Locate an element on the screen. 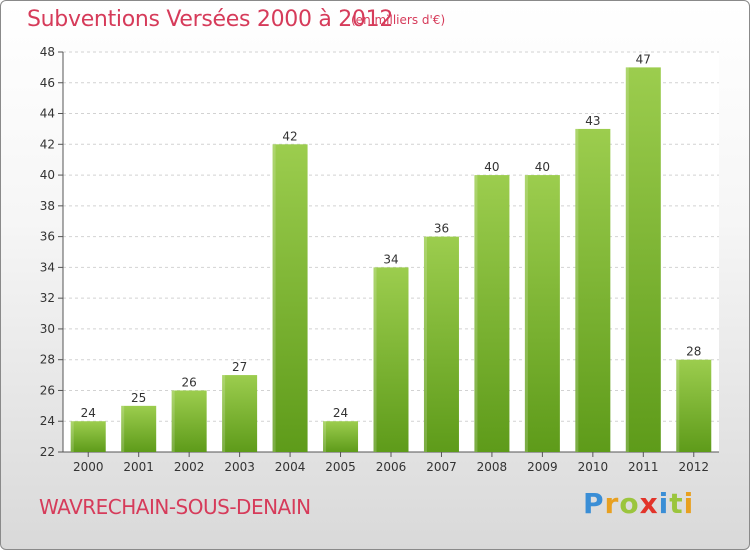 This screenshot has height=550, width=750. x-tick-label: 2011 is located at coordinates (643, 467).